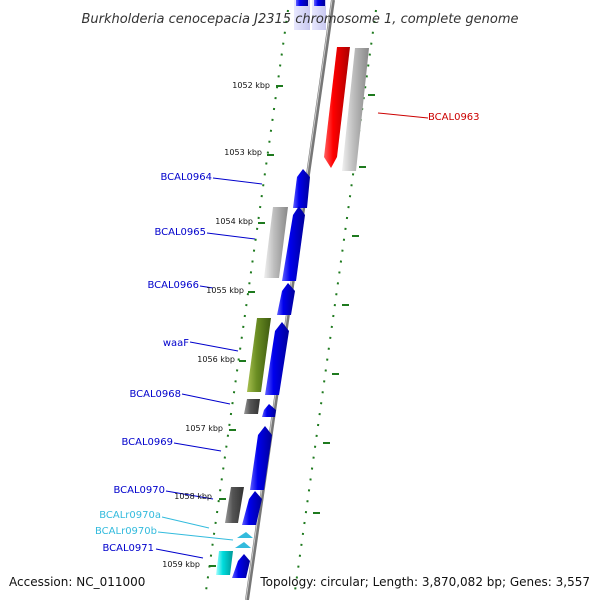 The image size is (600, 600). I want to click on kbp-label-1058: 1058 kbp, so click(193, 496).